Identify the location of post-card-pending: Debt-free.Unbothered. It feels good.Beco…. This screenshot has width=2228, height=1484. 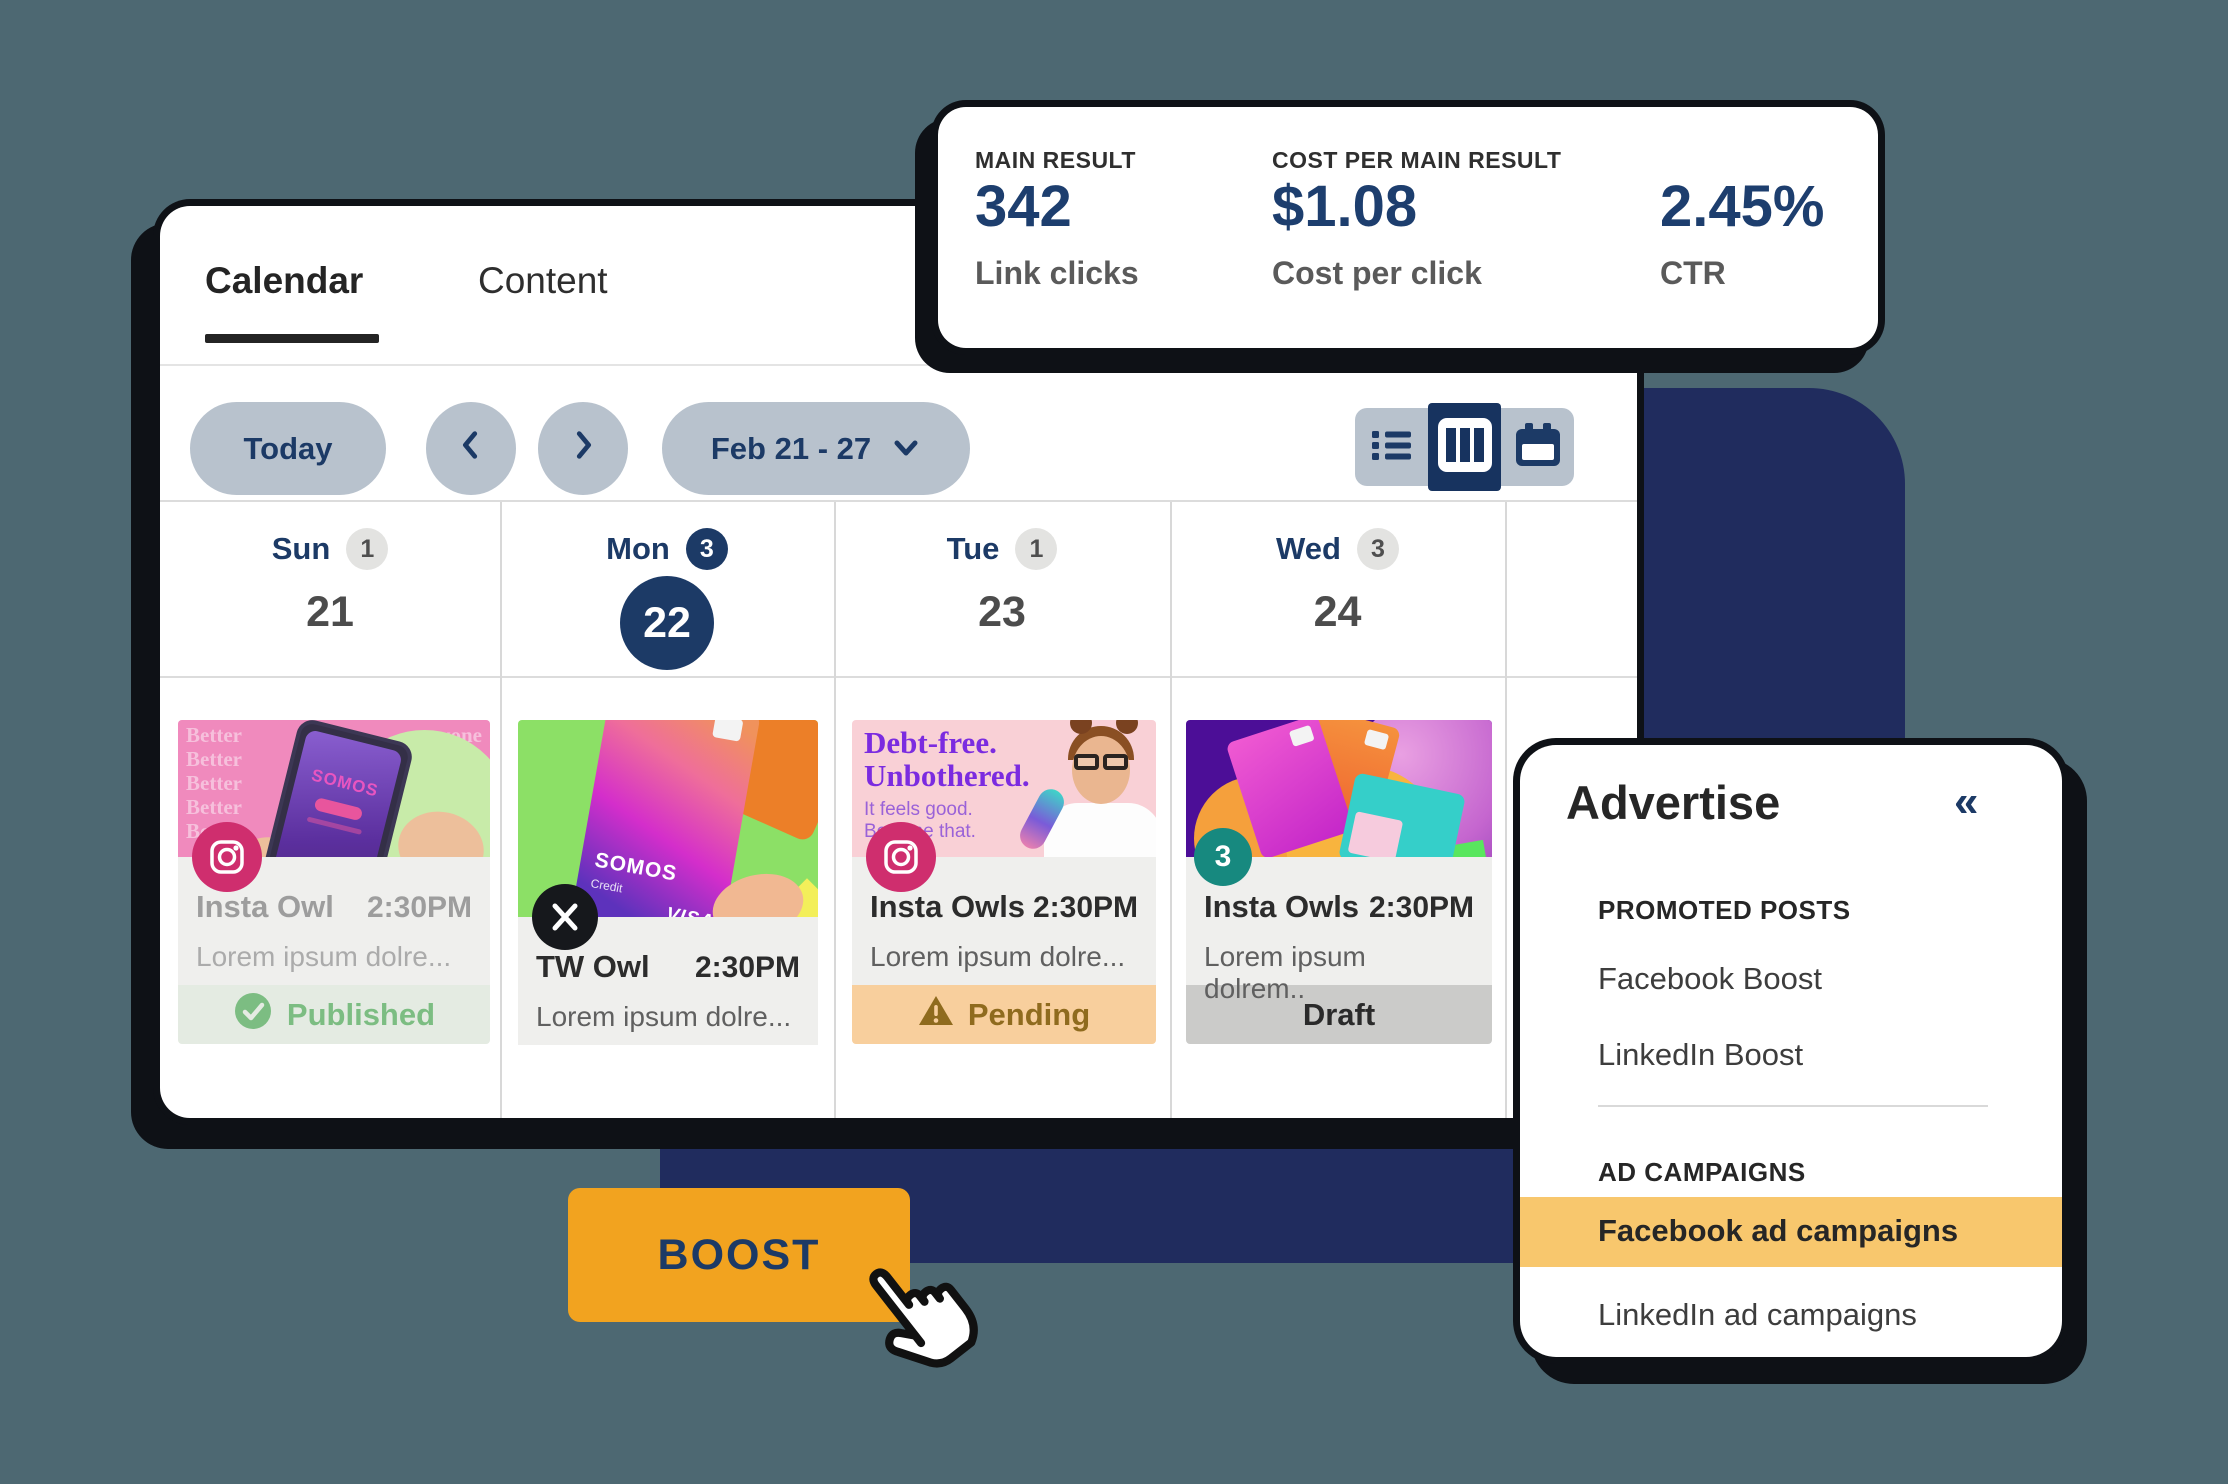
(1004, 882).